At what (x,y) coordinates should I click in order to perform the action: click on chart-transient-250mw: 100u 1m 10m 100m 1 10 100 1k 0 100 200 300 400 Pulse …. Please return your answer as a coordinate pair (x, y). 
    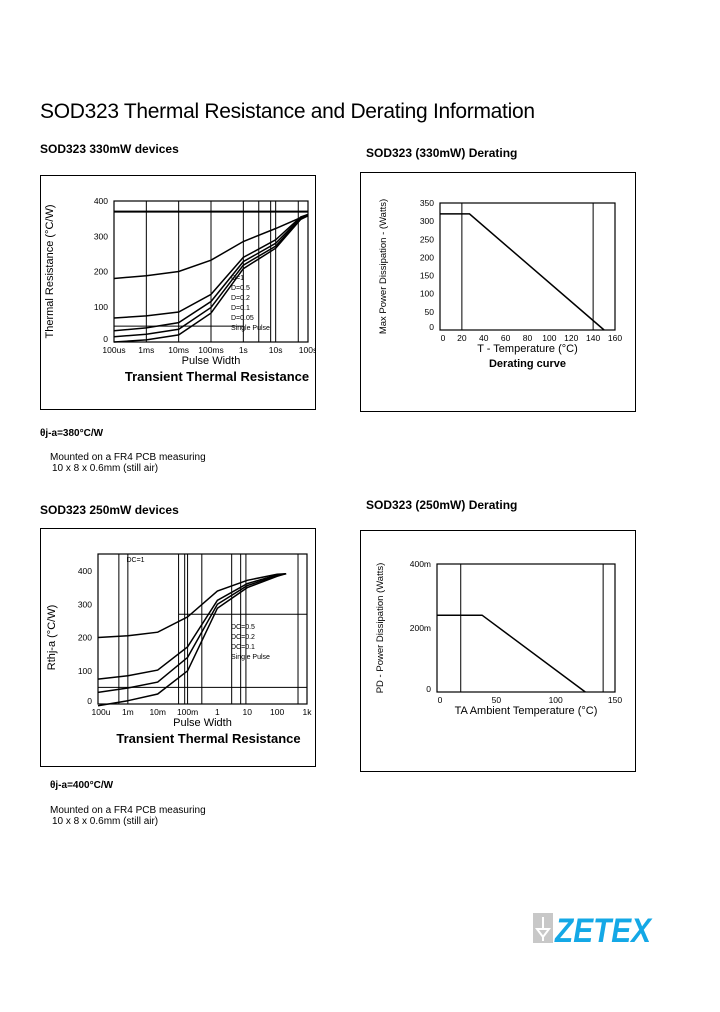
    Looking at the image, I should click on (178, 647).